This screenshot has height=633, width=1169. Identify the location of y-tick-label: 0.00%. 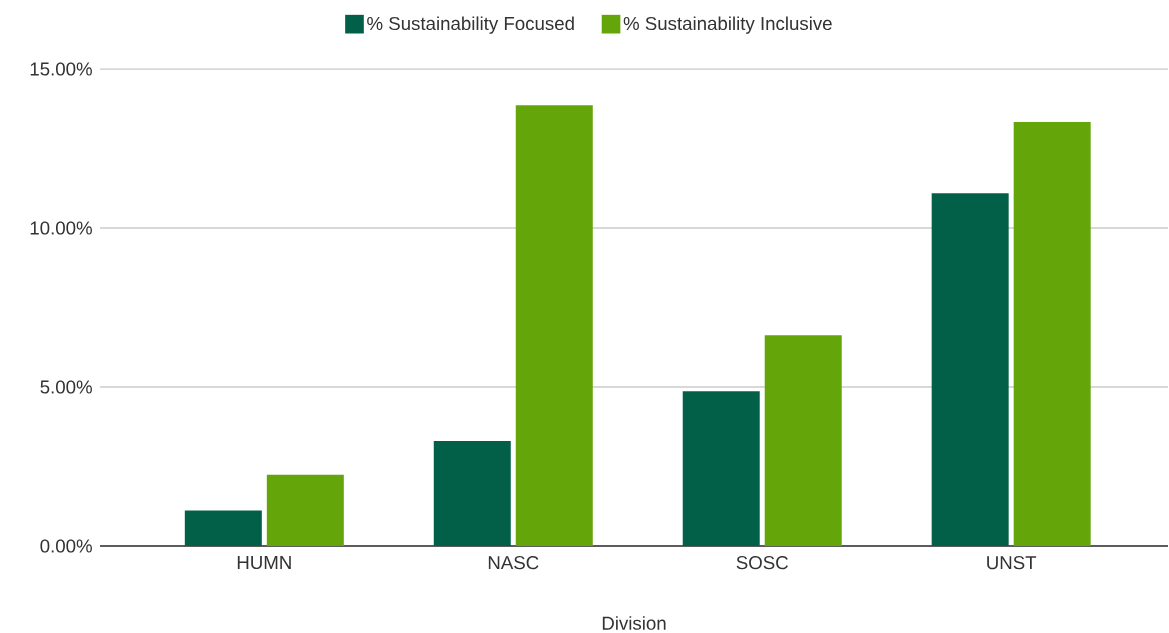
(66, 546).